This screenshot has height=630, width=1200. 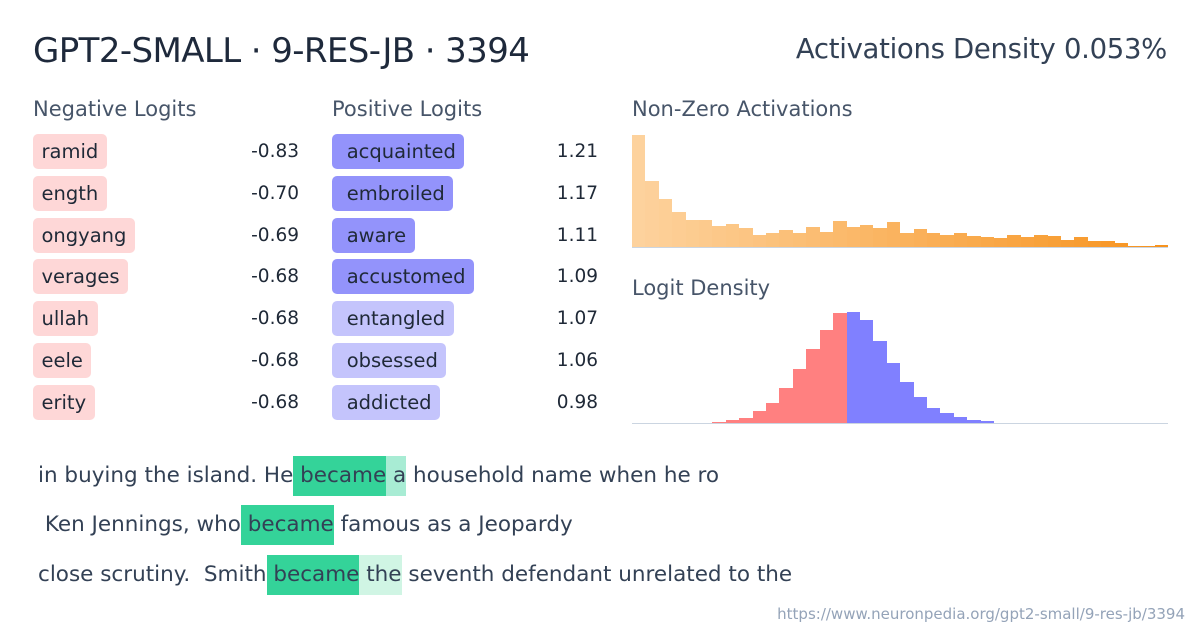 I want to click on negative-logit-row: ullah -0.68, so click(x=166, y=318).